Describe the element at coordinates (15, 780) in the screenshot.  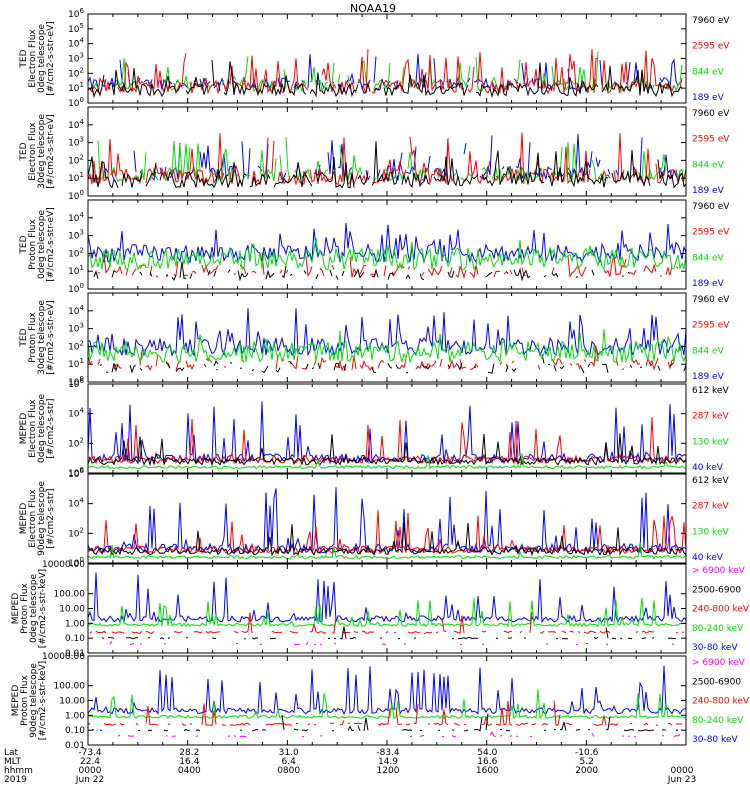
I see `x-row-label: 2019` at that location.